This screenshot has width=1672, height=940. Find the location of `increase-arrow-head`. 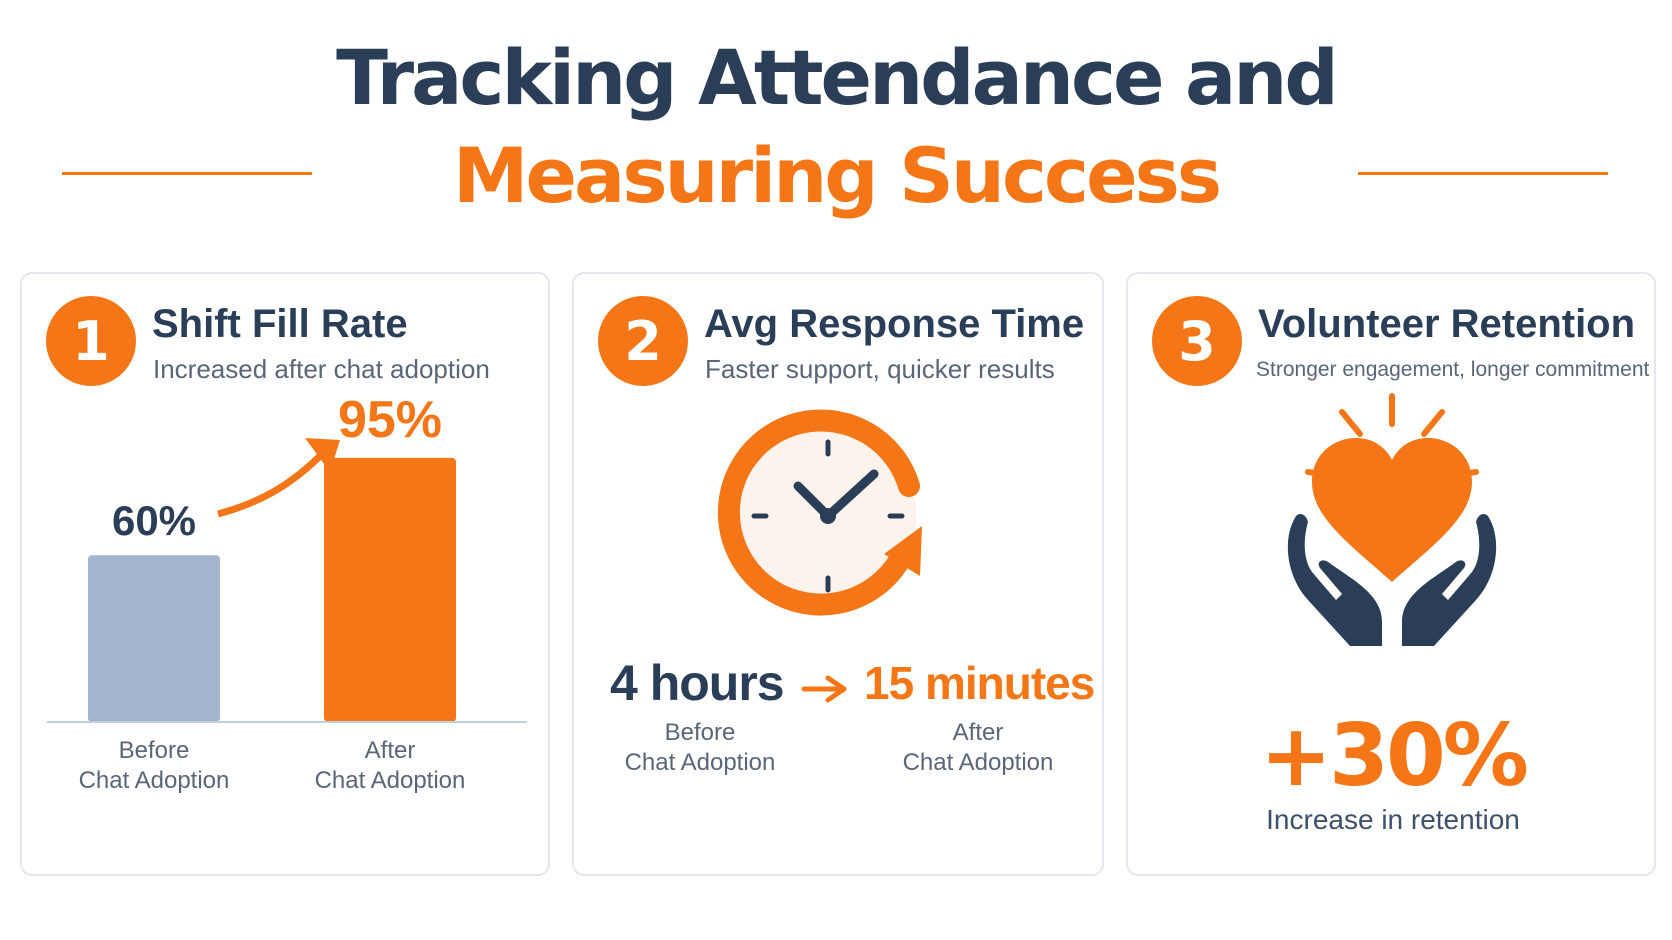

increase-arrow-head is located at coordinates (322, 455).